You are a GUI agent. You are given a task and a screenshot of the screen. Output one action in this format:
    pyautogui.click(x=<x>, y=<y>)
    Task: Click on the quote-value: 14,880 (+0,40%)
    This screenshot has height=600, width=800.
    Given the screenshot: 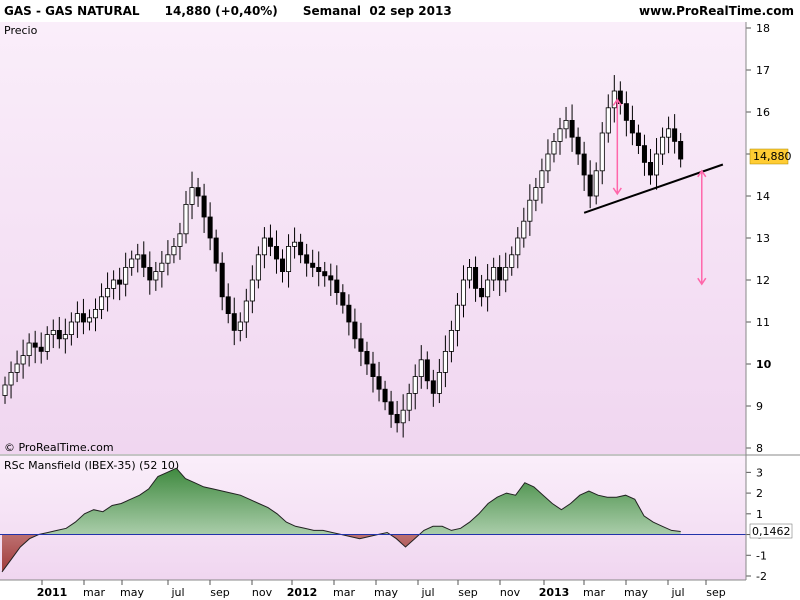 What is the action you would take?
    pyautogui.click(x=221, y=11)
    